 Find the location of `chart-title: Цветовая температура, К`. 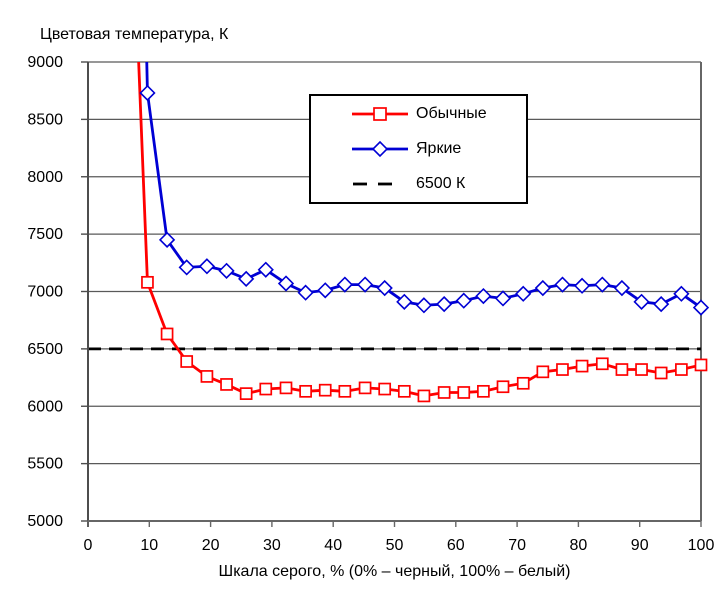

chart-title: Цветовая температура, К is located at coordinates (134, 34).